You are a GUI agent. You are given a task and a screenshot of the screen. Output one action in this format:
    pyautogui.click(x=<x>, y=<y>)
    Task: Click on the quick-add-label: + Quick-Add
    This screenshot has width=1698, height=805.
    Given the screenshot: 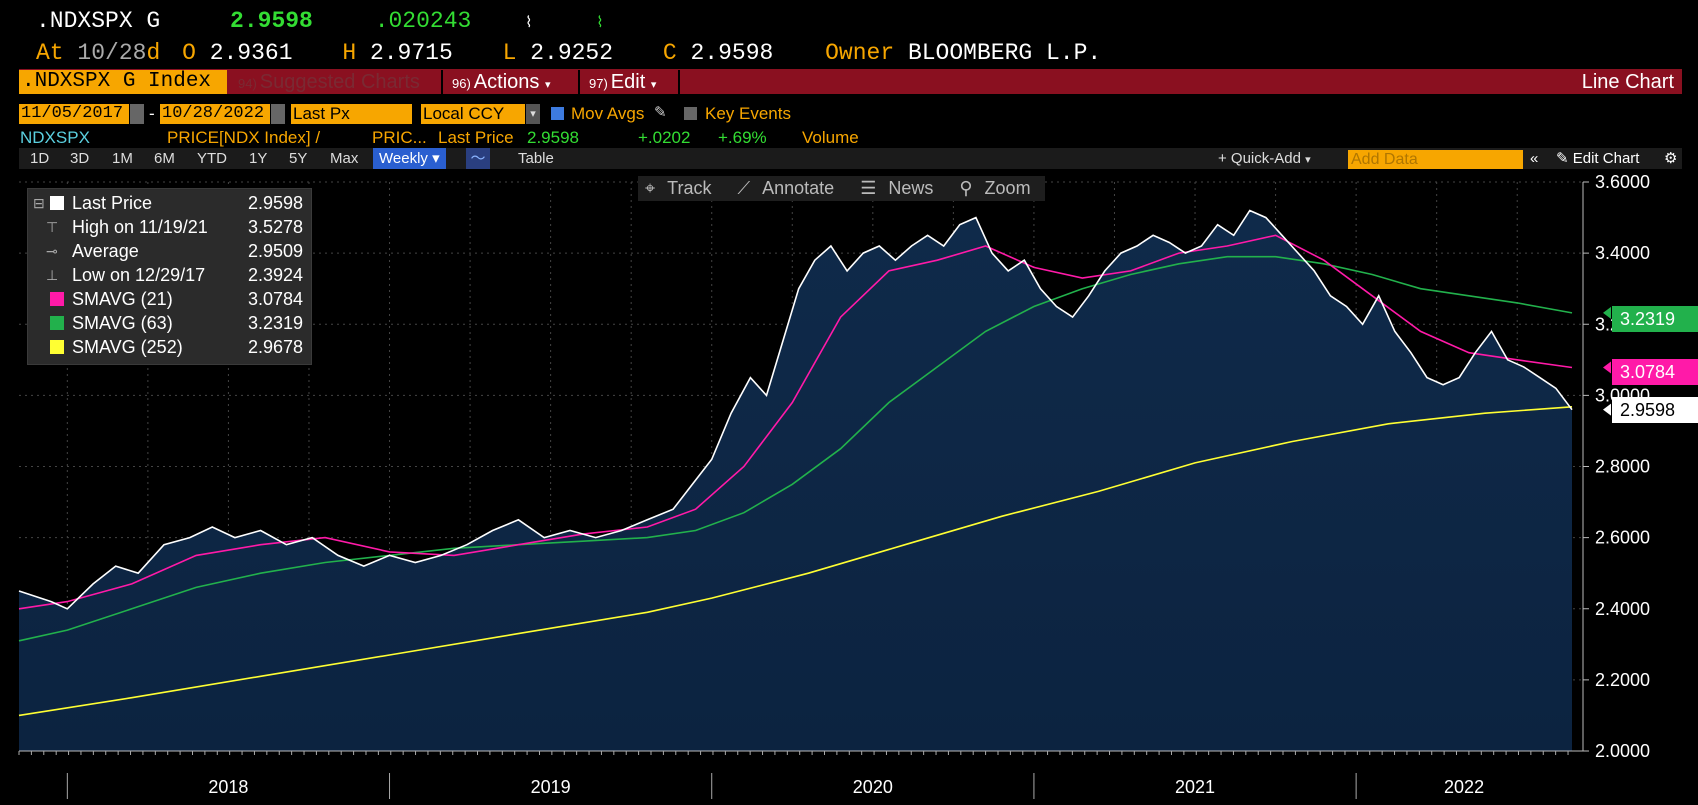 What is the action you would take?
    pyautogui.click(x=1259, y=158)
    